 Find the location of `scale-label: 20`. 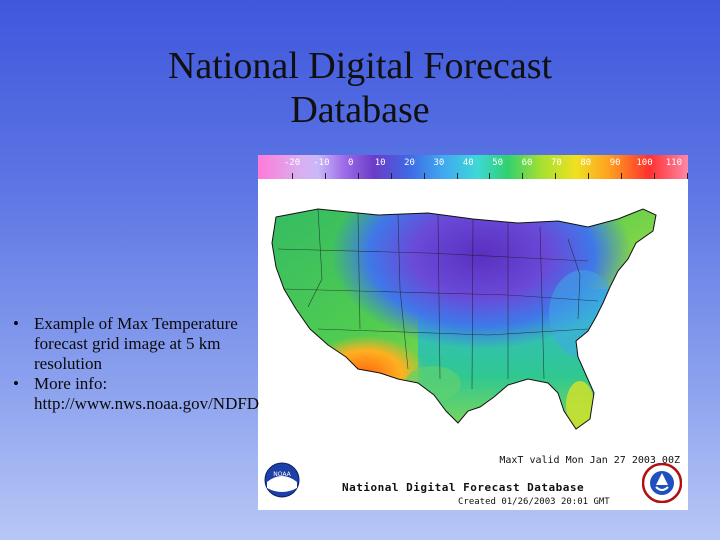

scale-label: 20 is located at coordinates (409, 163).